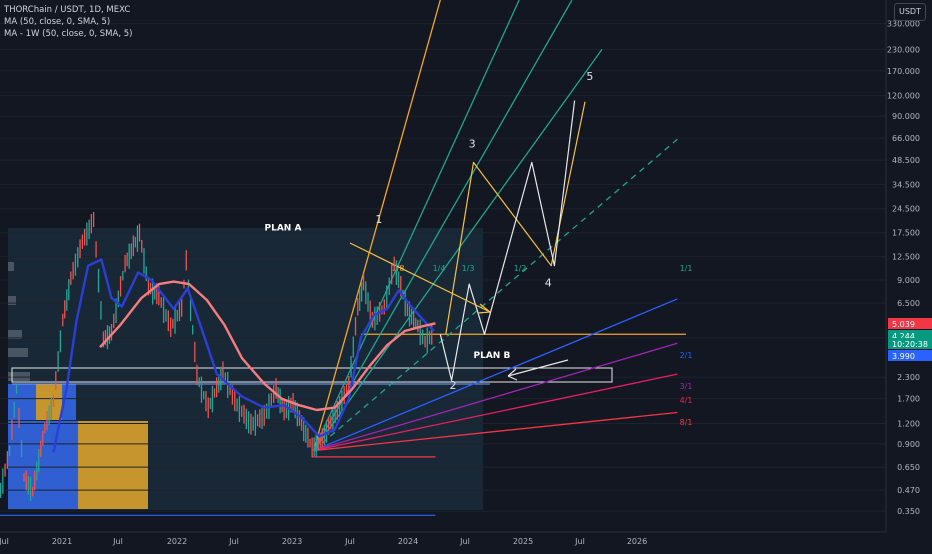  Describe the element at coordinates (408, 541) in the screenshot. I see `time-axis-tick: 2024` at that location.